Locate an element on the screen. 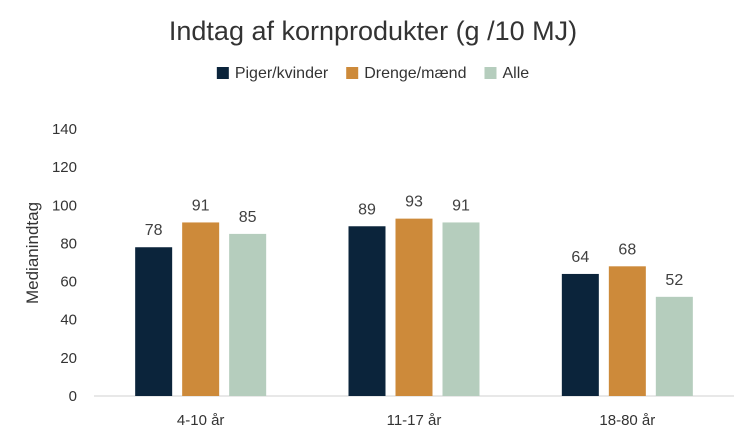 The width and height of the screenshot is (747, 440). y-tick-label: 100 is located at coordinates (64, 205).